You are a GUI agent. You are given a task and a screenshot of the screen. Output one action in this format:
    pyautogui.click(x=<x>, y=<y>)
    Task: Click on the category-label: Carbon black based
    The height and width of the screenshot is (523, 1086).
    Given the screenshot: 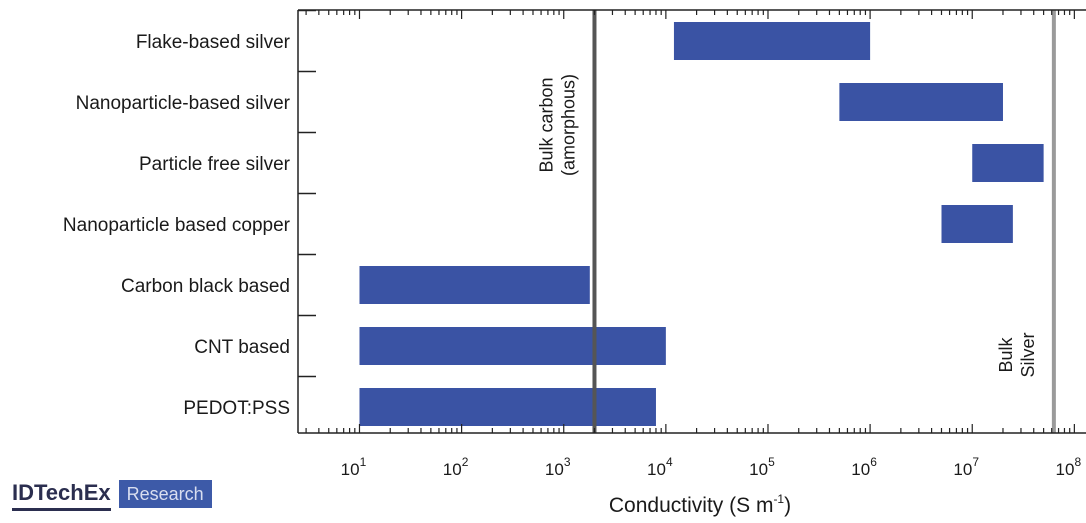 What is the action you would take?
    pyautogui.click(x=205, y=286)
    